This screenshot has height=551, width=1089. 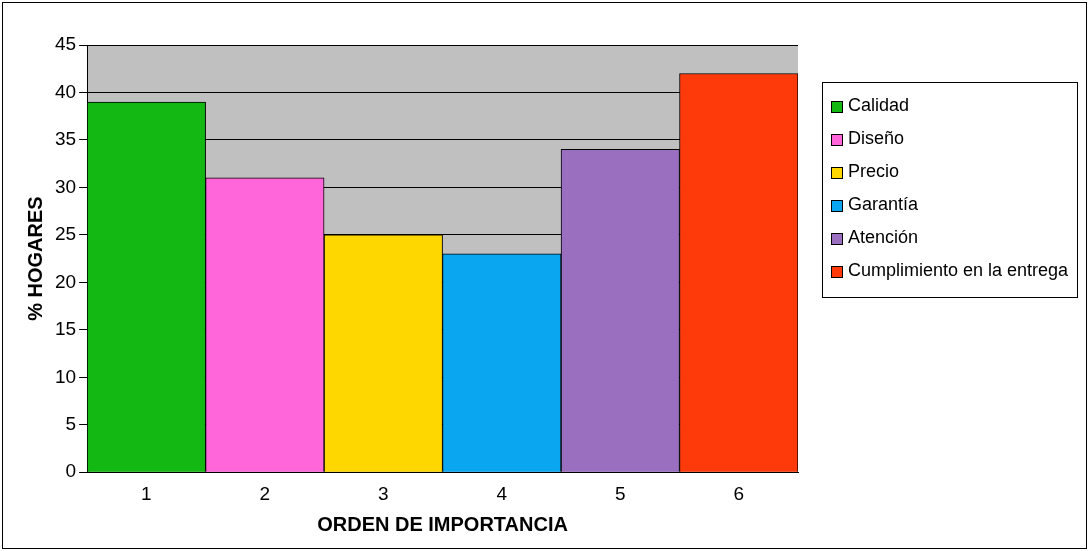 What do you see at coordinates (883, 204) in the screenshot?
I see `legend-label: Garantía` at bounding box center [883, 204].